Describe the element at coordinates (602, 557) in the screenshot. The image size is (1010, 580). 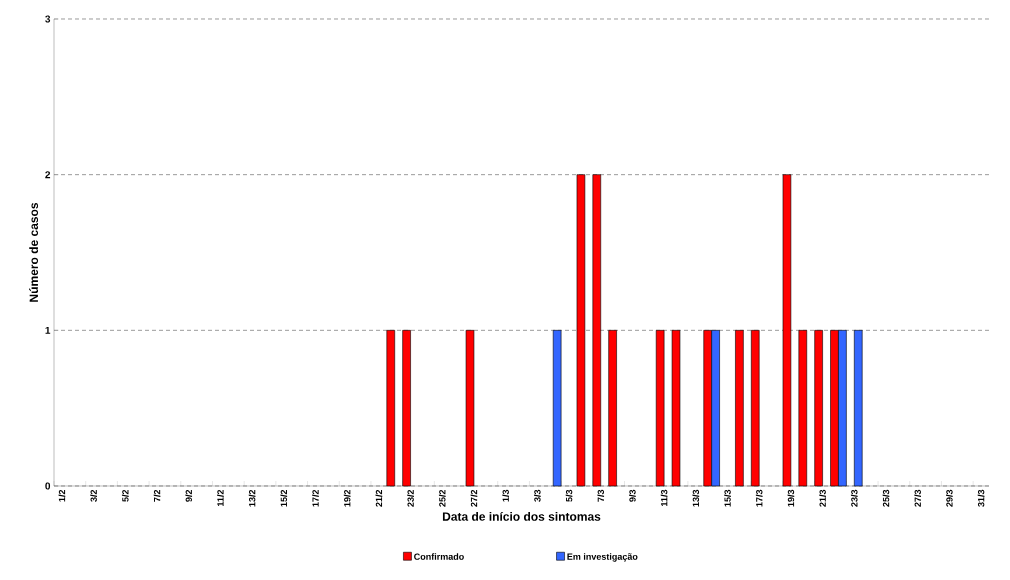
I see `legend-label: Em investigação` at that location.